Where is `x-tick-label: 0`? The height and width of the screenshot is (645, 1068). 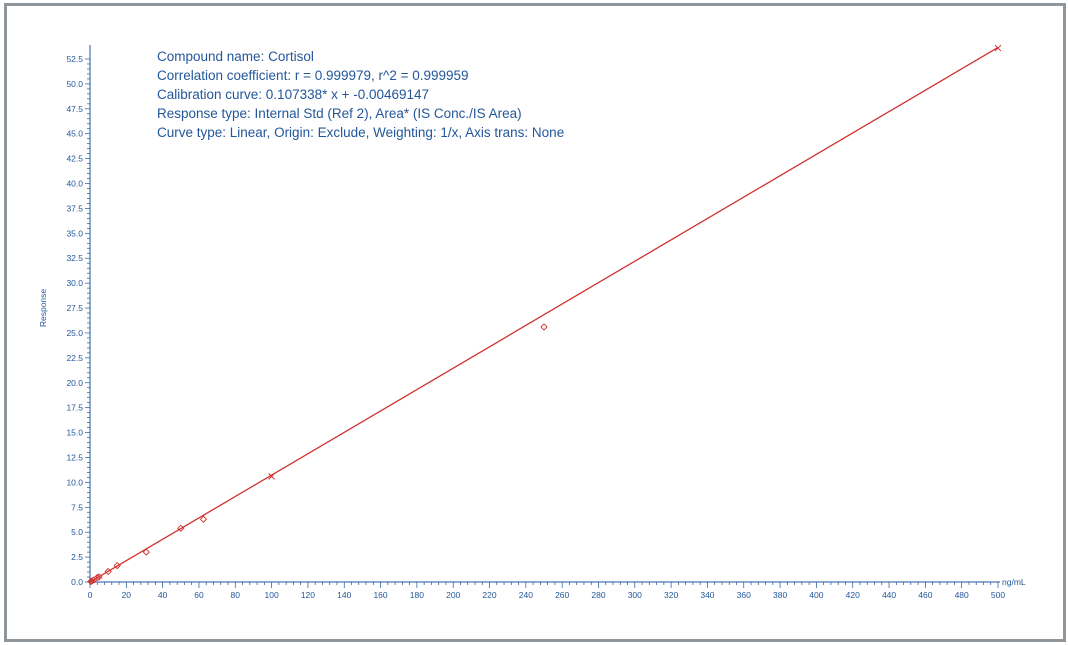 x-tick-label: 0 is located at coordinates (90, 595).